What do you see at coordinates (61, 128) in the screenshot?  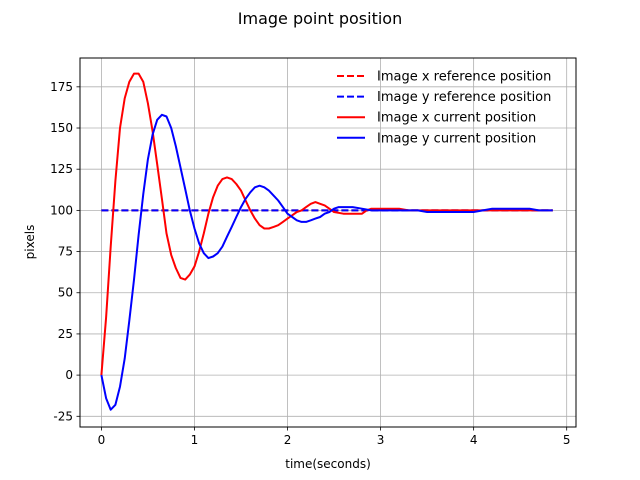 I see `y-tick-label: 150` at bounding box center [61, 128].